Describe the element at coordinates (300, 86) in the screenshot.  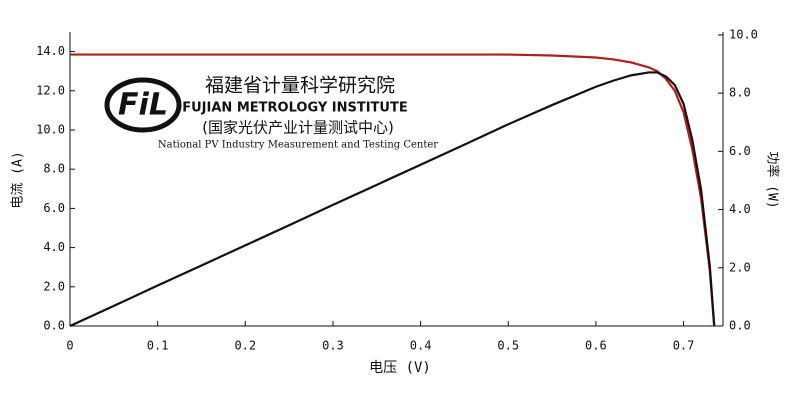
I see `logo-title: 福建省计量科学研究院` at that location.